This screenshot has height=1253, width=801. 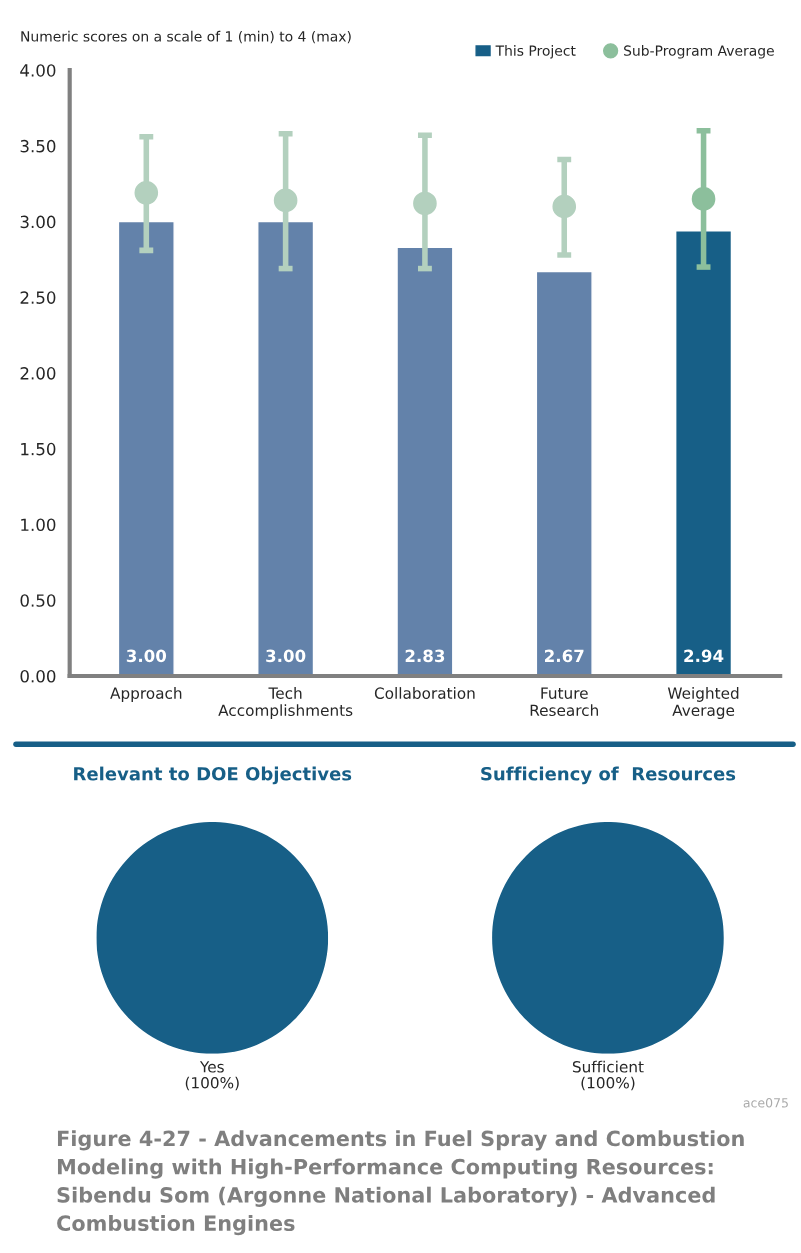 What do you see at coordinates (38, 373) in the screenshot?
I see `y-tick-label: 2.00` at bounding box center [38, 373].